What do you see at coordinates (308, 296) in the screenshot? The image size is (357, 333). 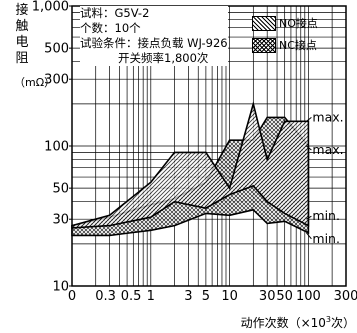 I see `x-tick-label: 100` at bounding box center [308, 296].